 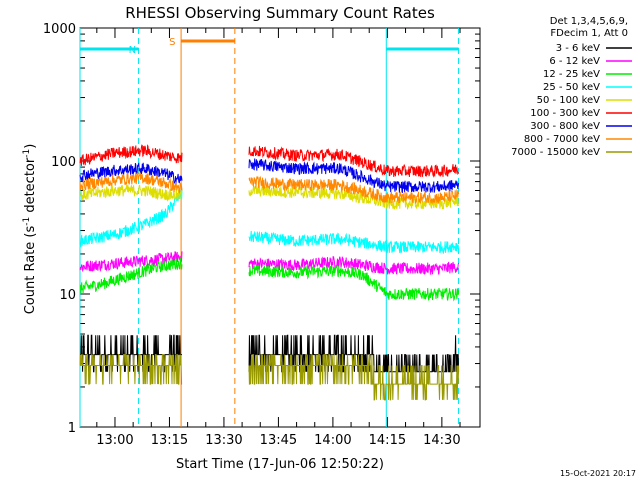 What do you see at coordinates (67, 295) in the screenshot?
I see `y-tick-label: 10` at bounding box center [67, 295].